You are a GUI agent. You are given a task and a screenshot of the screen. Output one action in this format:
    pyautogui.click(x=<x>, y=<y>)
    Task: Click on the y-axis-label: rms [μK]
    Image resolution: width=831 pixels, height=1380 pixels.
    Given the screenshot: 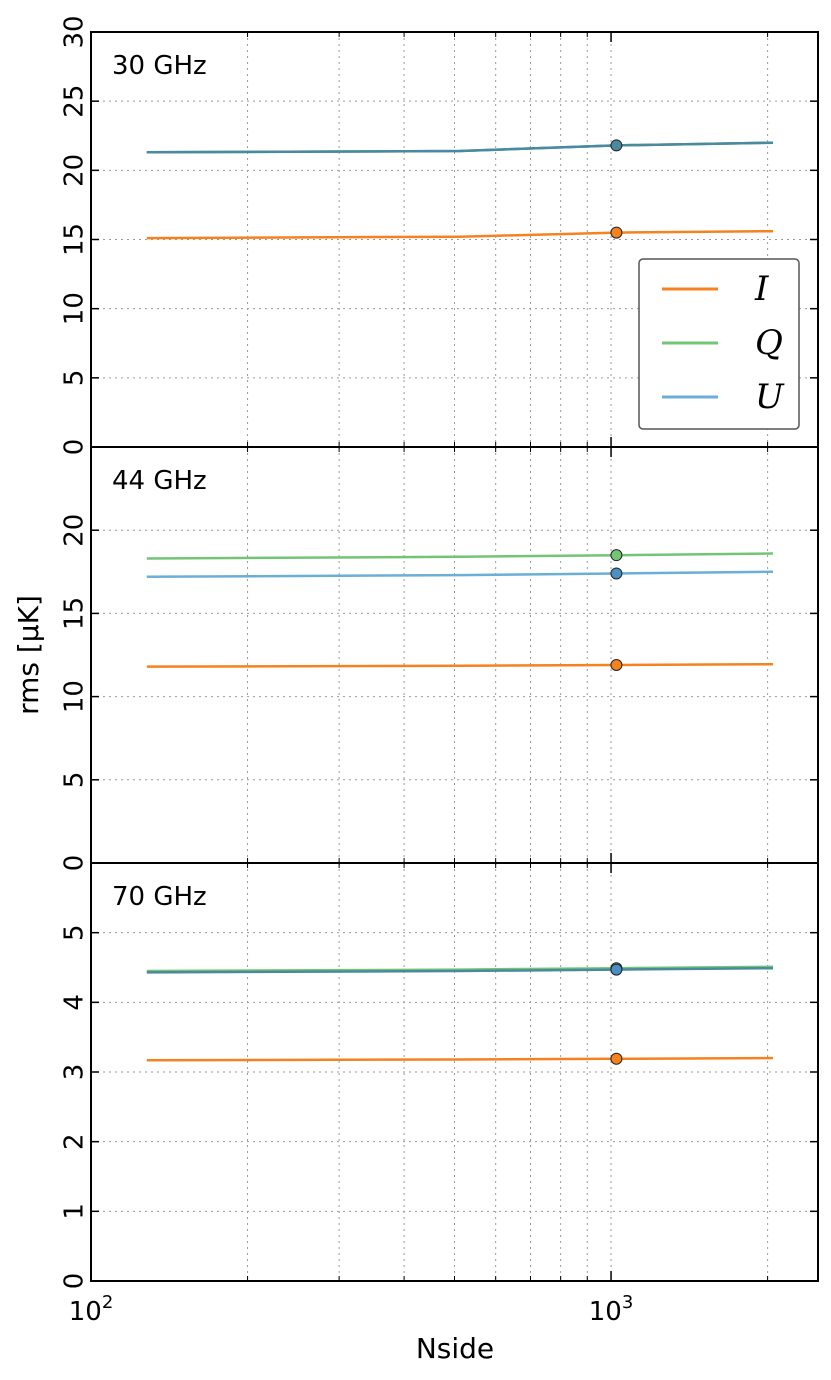 What is the action you would take?
    pyautogui.click(x=28, y=655)
    